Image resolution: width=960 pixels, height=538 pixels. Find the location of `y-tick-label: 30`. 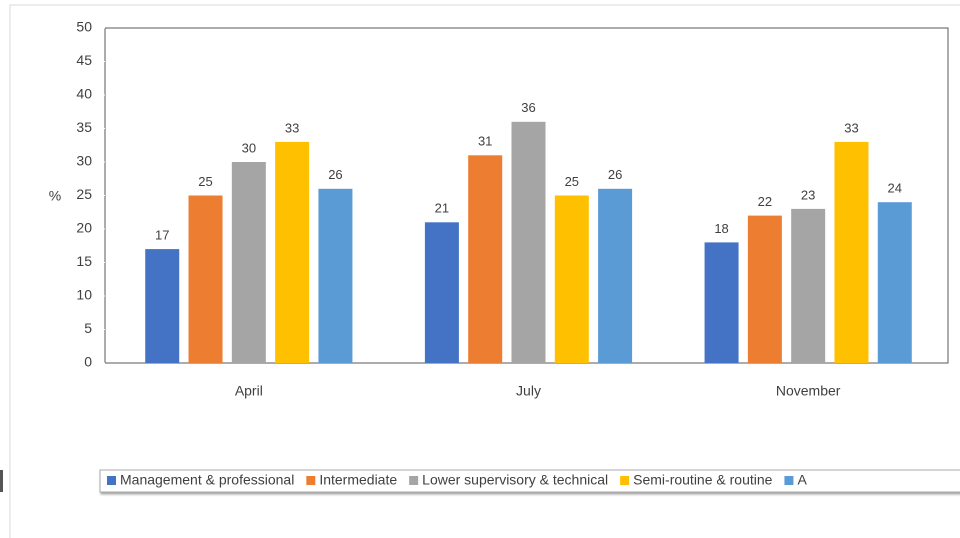

y-tick-label: 30 is located at coordinates (84, 161).